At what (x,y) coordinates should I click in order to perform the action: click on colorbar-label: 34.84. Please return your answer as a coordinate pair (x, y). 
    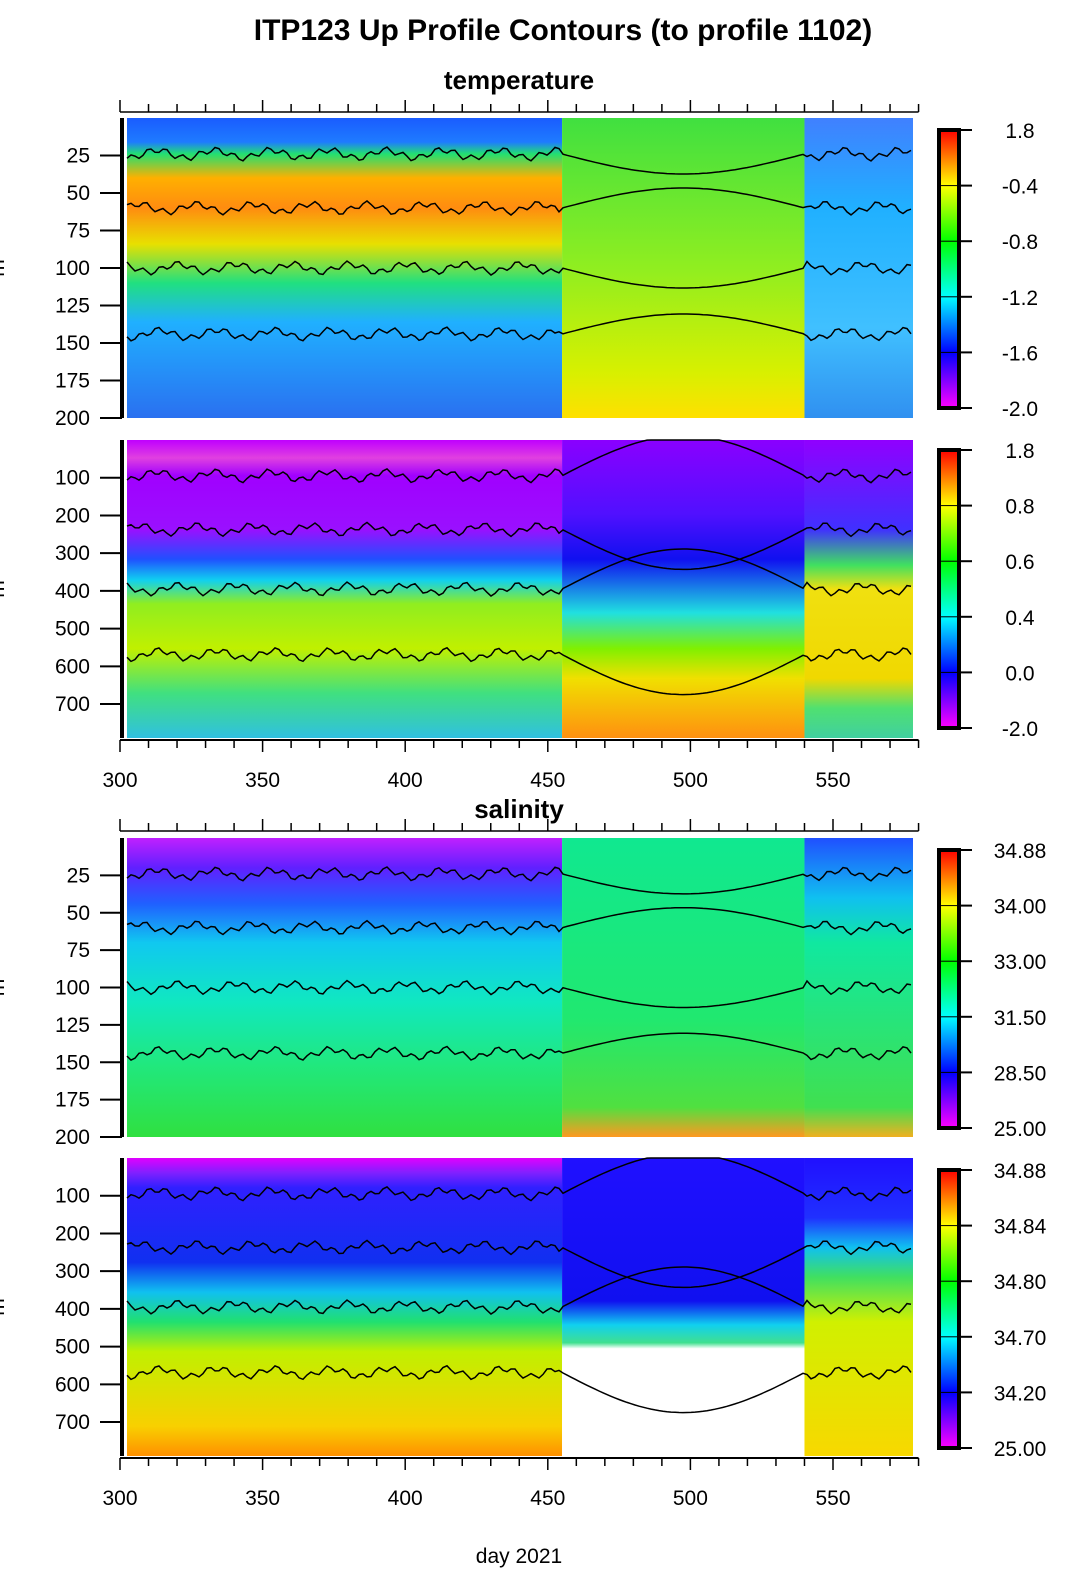
    Looking at the image, I should click on (1020, 1227).